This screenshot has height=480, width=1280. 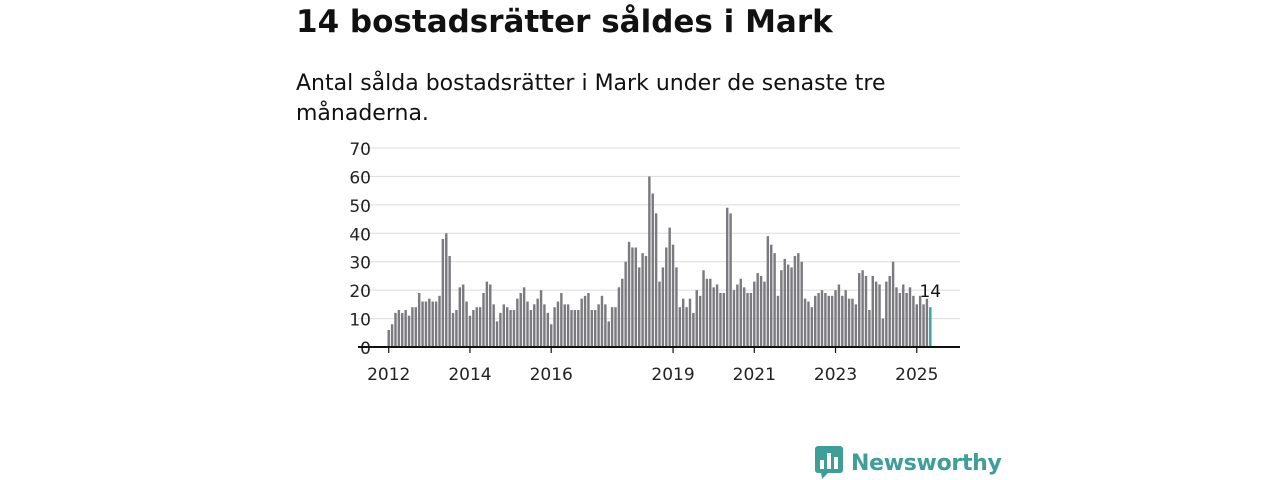 I want to click on brand-name: Newsworthy, so click(x=926, y=463).